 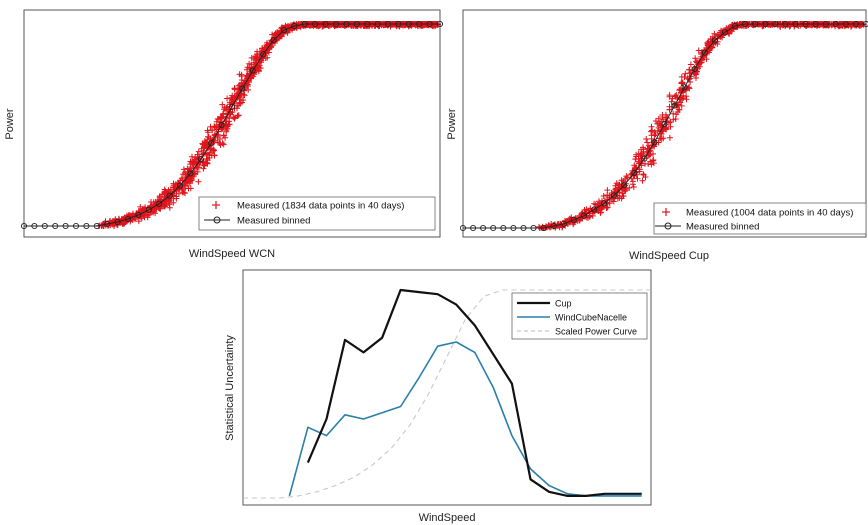 I want to click on legend-label-binned: Measured binned, so click(x=722, y=227).